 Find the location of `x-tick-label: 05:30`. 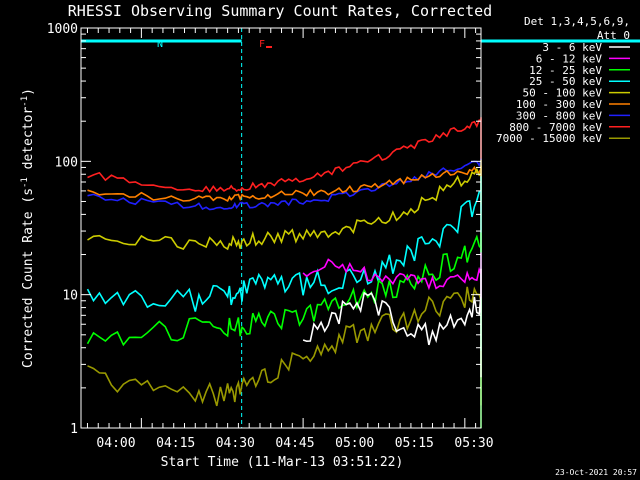

x-tick-label: 05:30 is located at coordinates (473, 443).